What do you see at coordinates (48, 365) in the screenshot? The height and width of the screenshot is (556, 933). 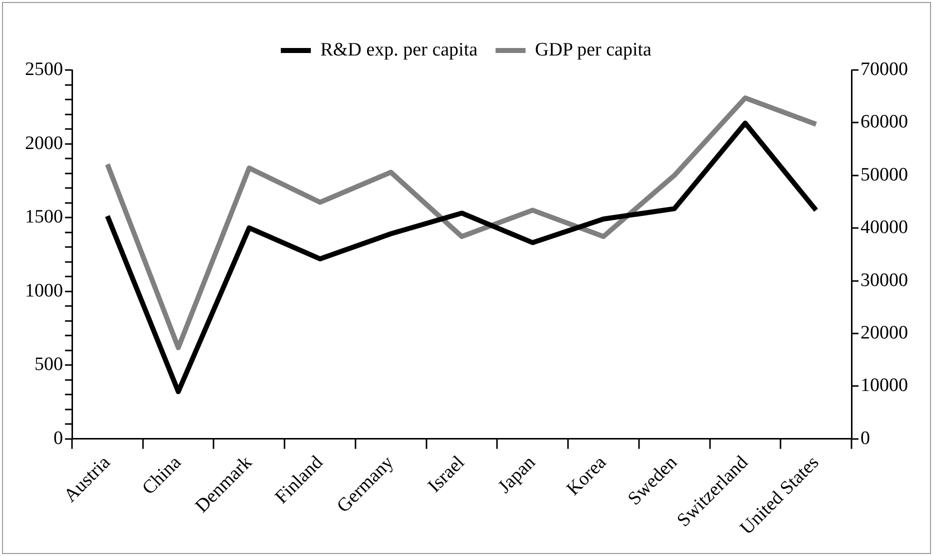 I see `y-tick-label: 500` at bounding box center [48, 365].